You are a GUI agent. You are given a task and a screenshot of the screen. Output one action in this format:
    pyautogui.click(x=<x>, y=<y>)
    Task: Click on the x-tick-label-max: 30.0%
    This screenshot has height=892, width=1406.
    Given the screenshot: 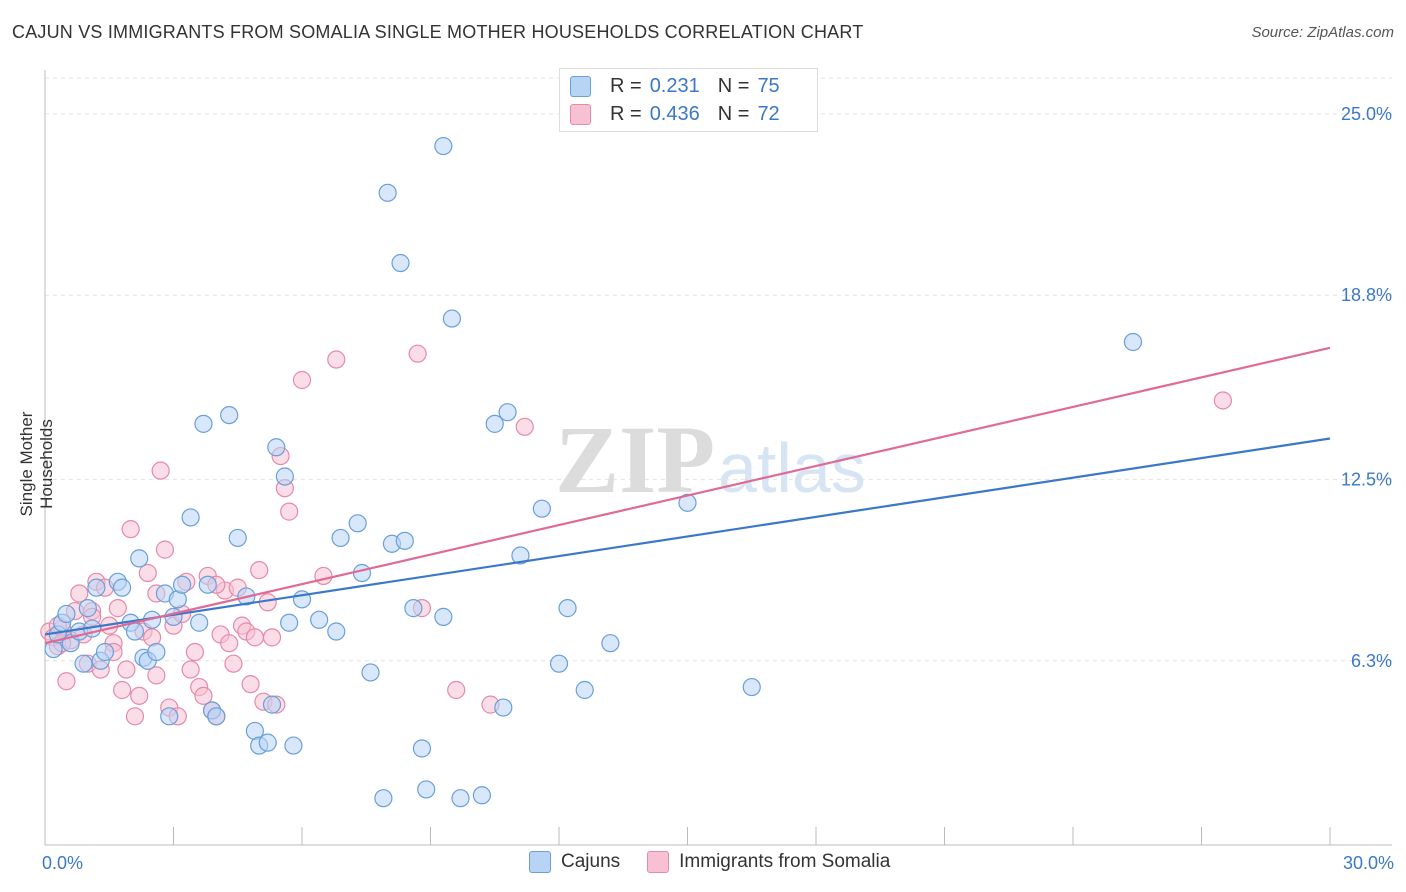 What is the action you would take?
    pyautogui.click(x=1368, y=863)
    